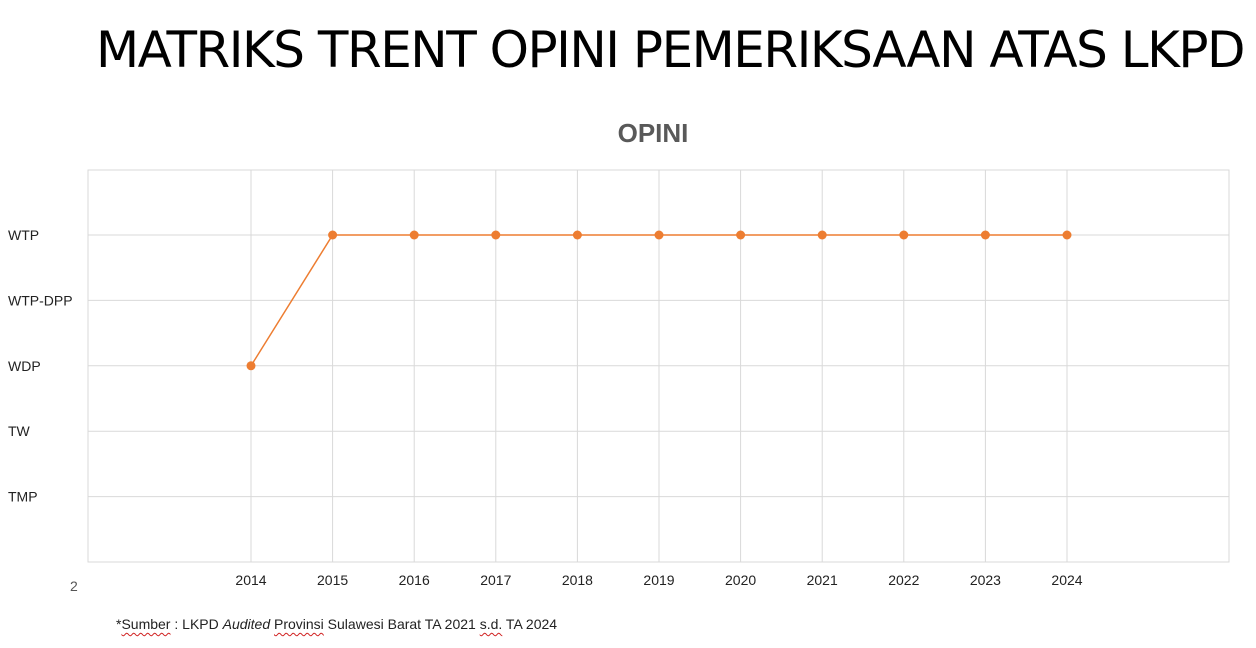 The height and width of the screenshot is (648, 1256). Describe the element at coordinates (985, 580) in the screenshot. I see `x-tick-label: 2023` at that location.